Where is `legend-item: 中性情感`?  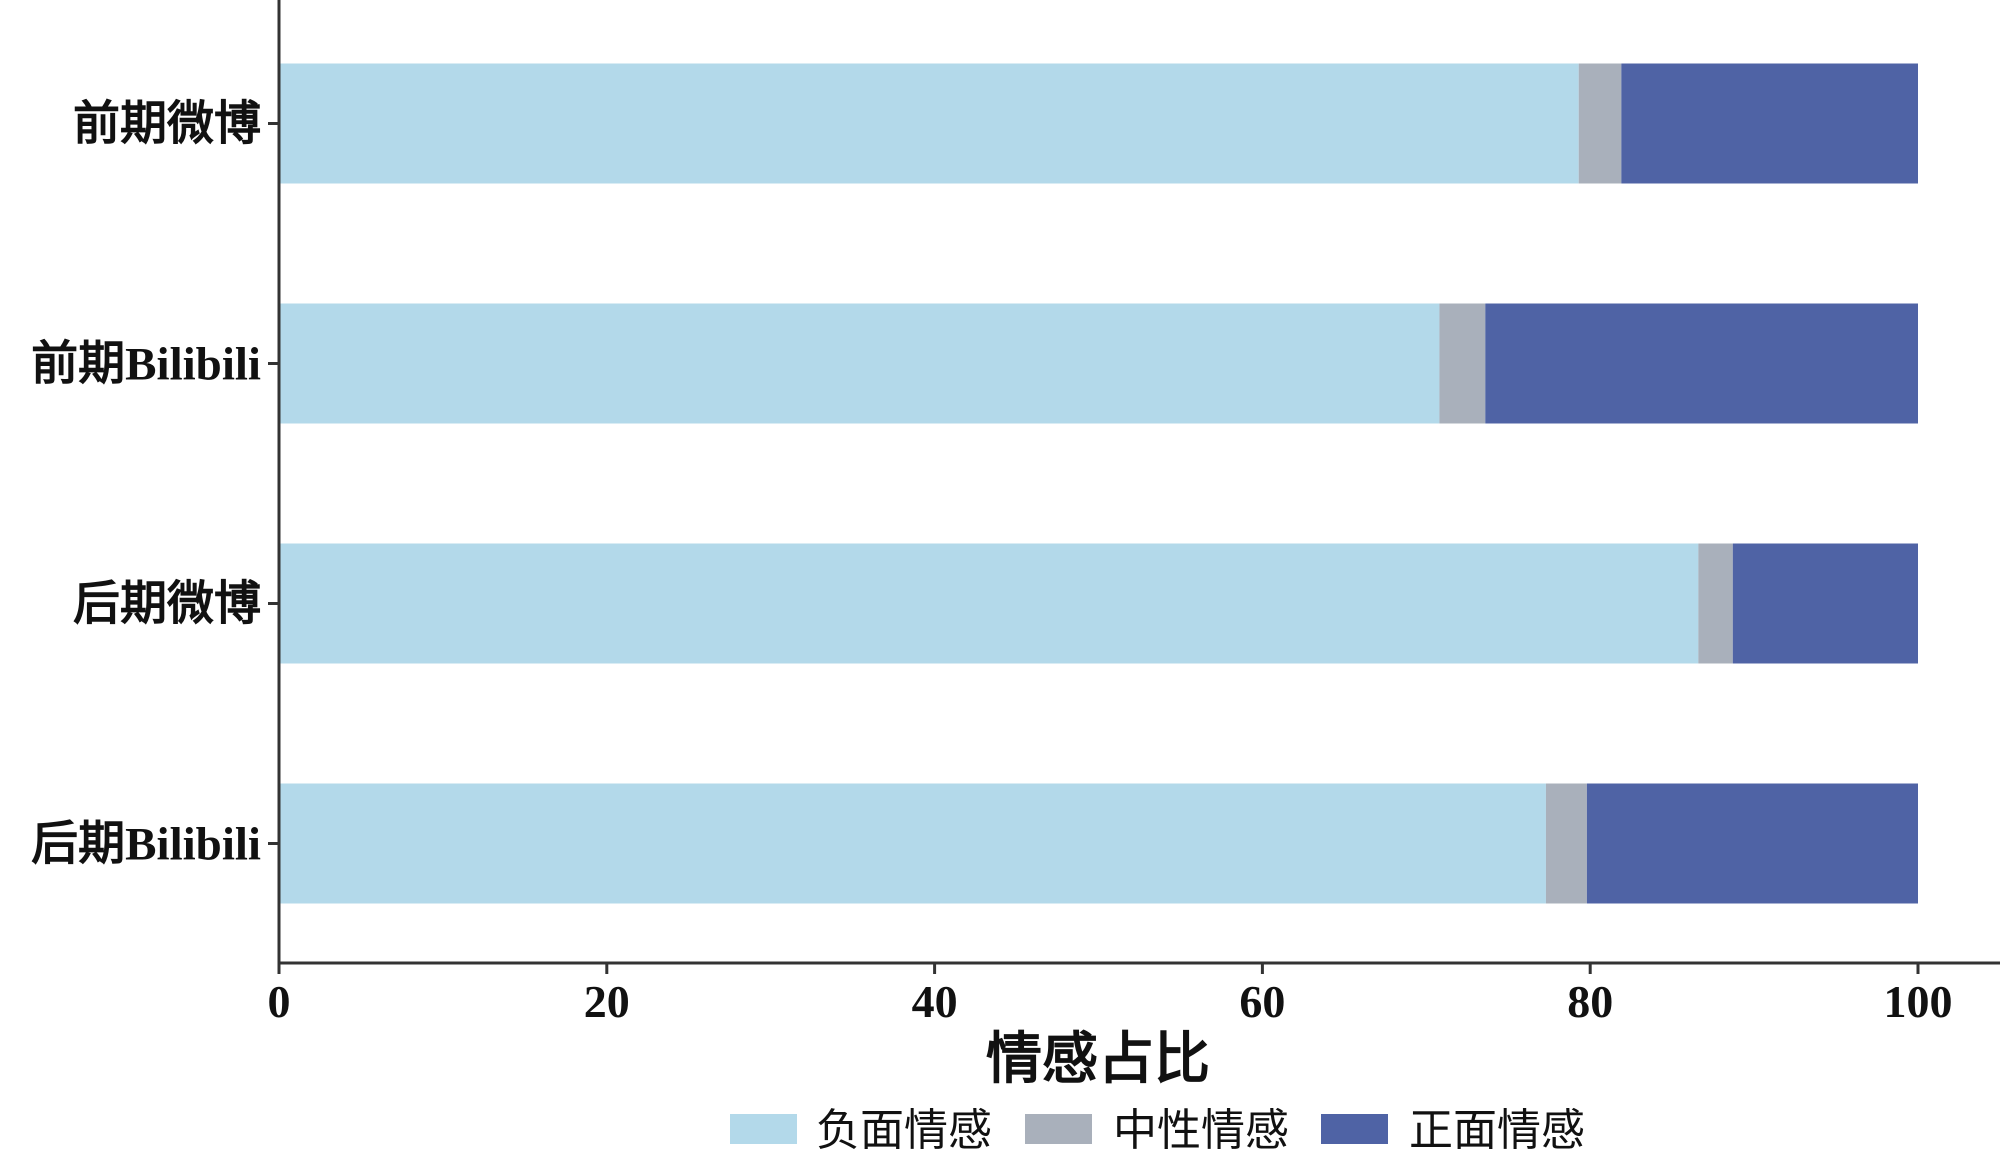
legend-item: 中性情感 is located at coordinates (1157, 1130).